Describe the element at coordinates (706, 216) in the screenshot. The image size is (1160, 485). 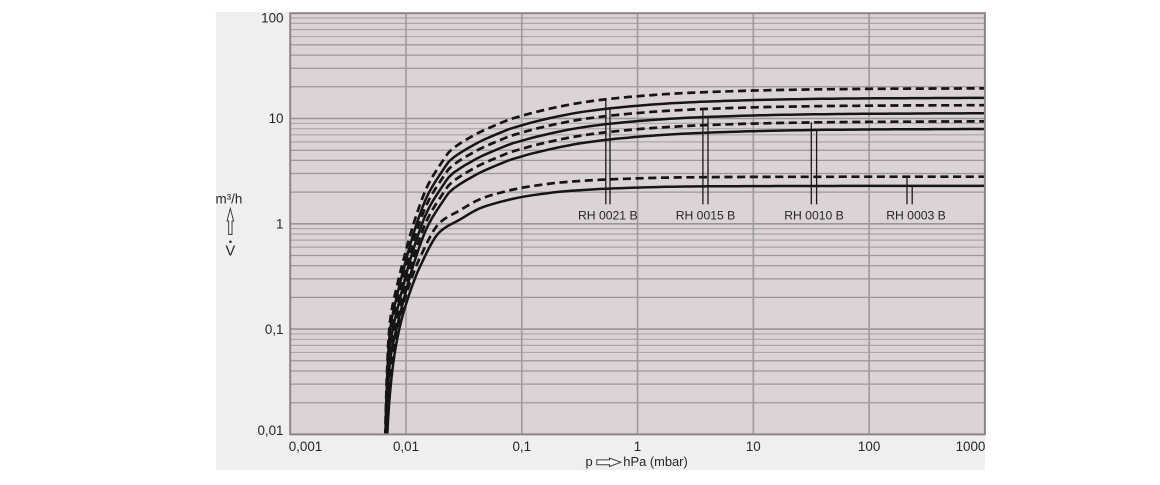
I see `svg-text: RH 0015 B` at that location.